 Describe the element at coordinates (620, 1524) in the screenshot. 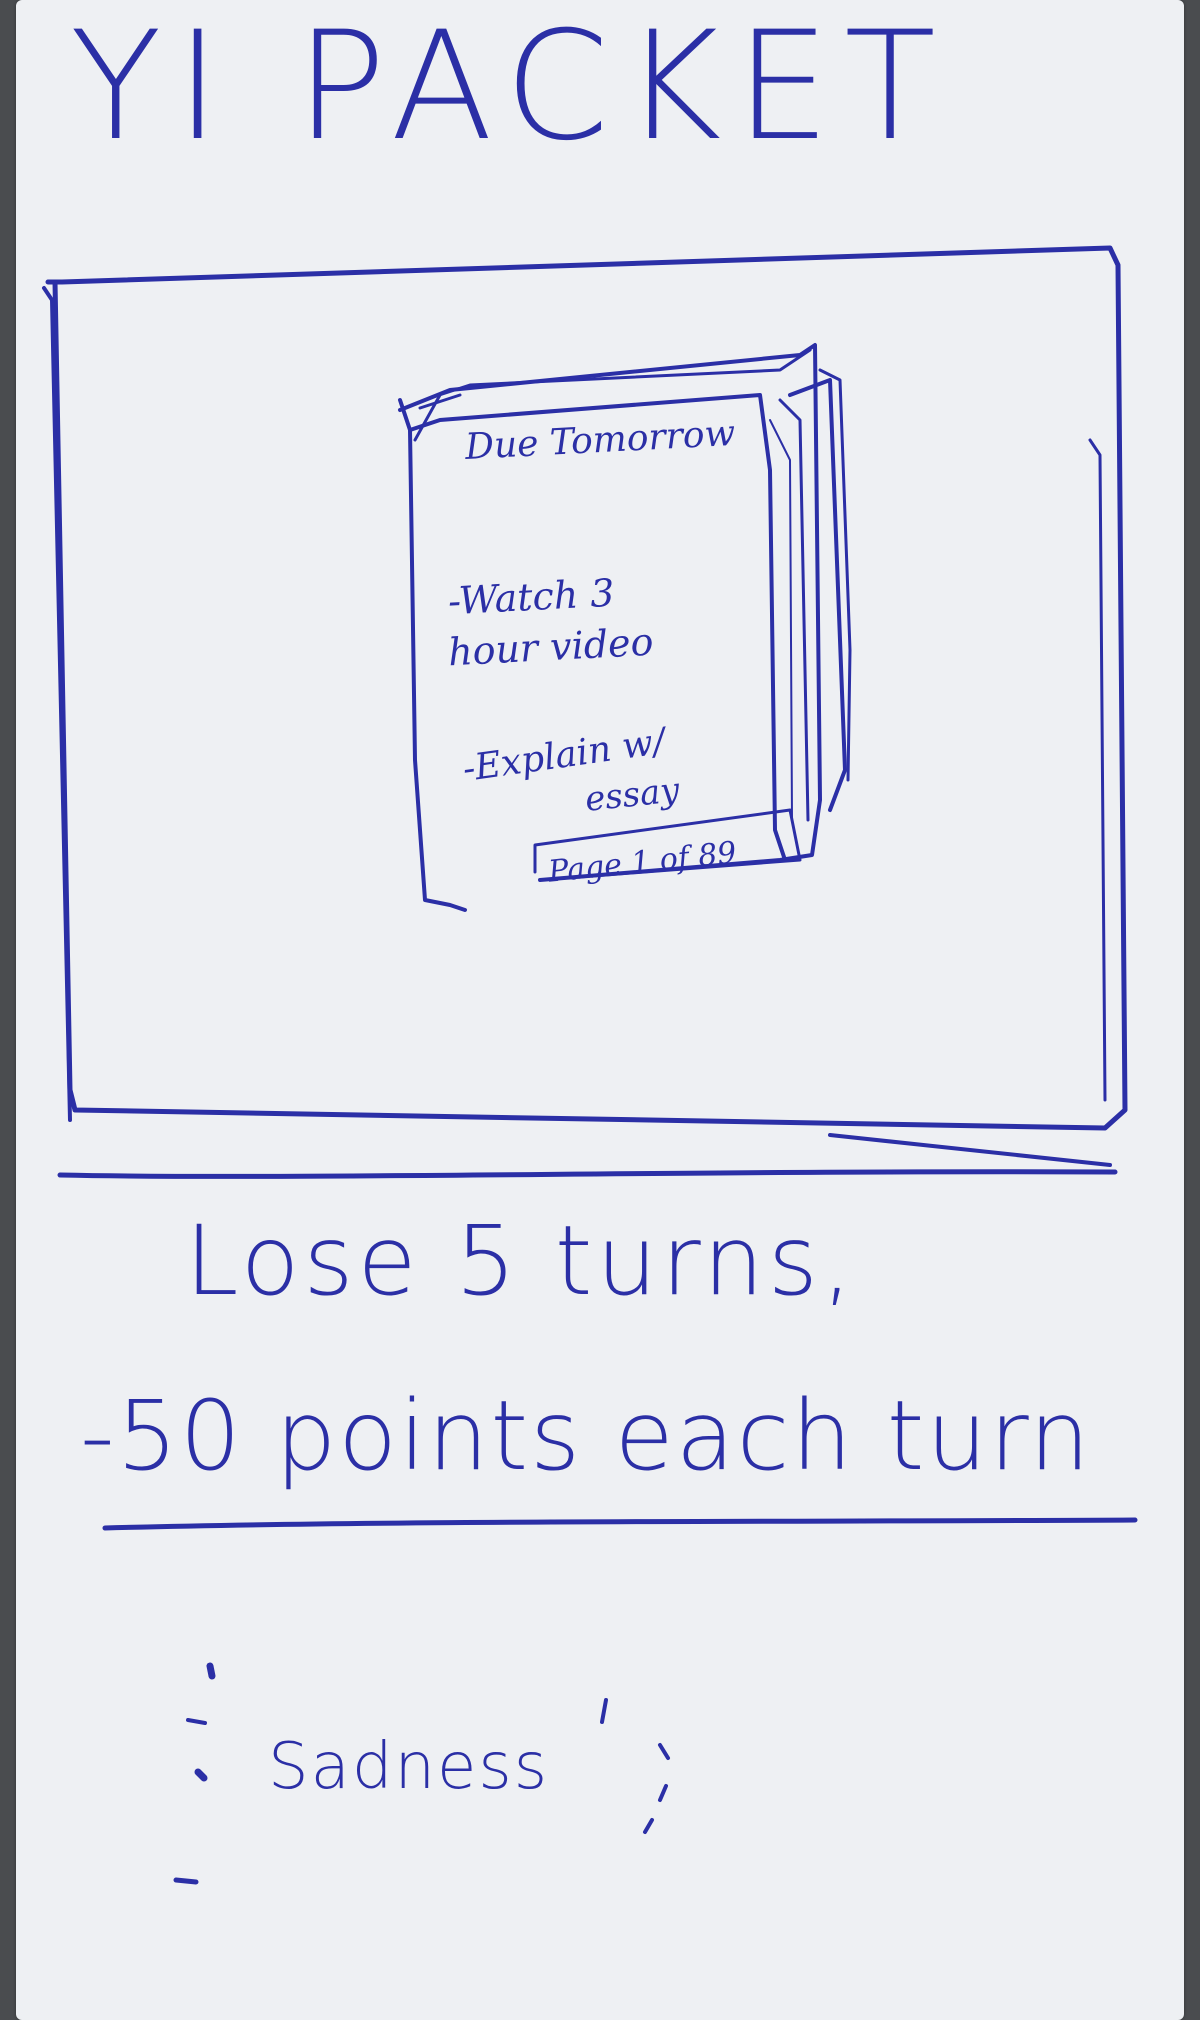

I see `effect-underline` at that location.